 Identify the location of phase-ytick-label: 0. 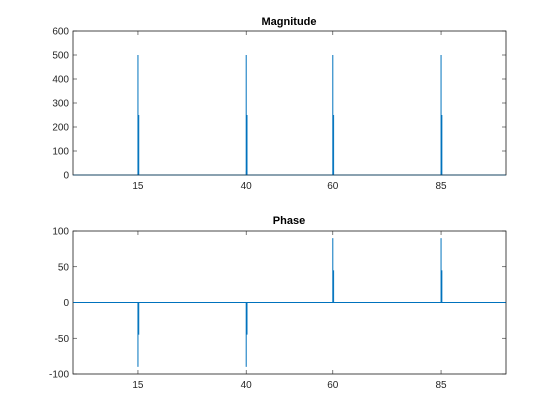
(66, 303).